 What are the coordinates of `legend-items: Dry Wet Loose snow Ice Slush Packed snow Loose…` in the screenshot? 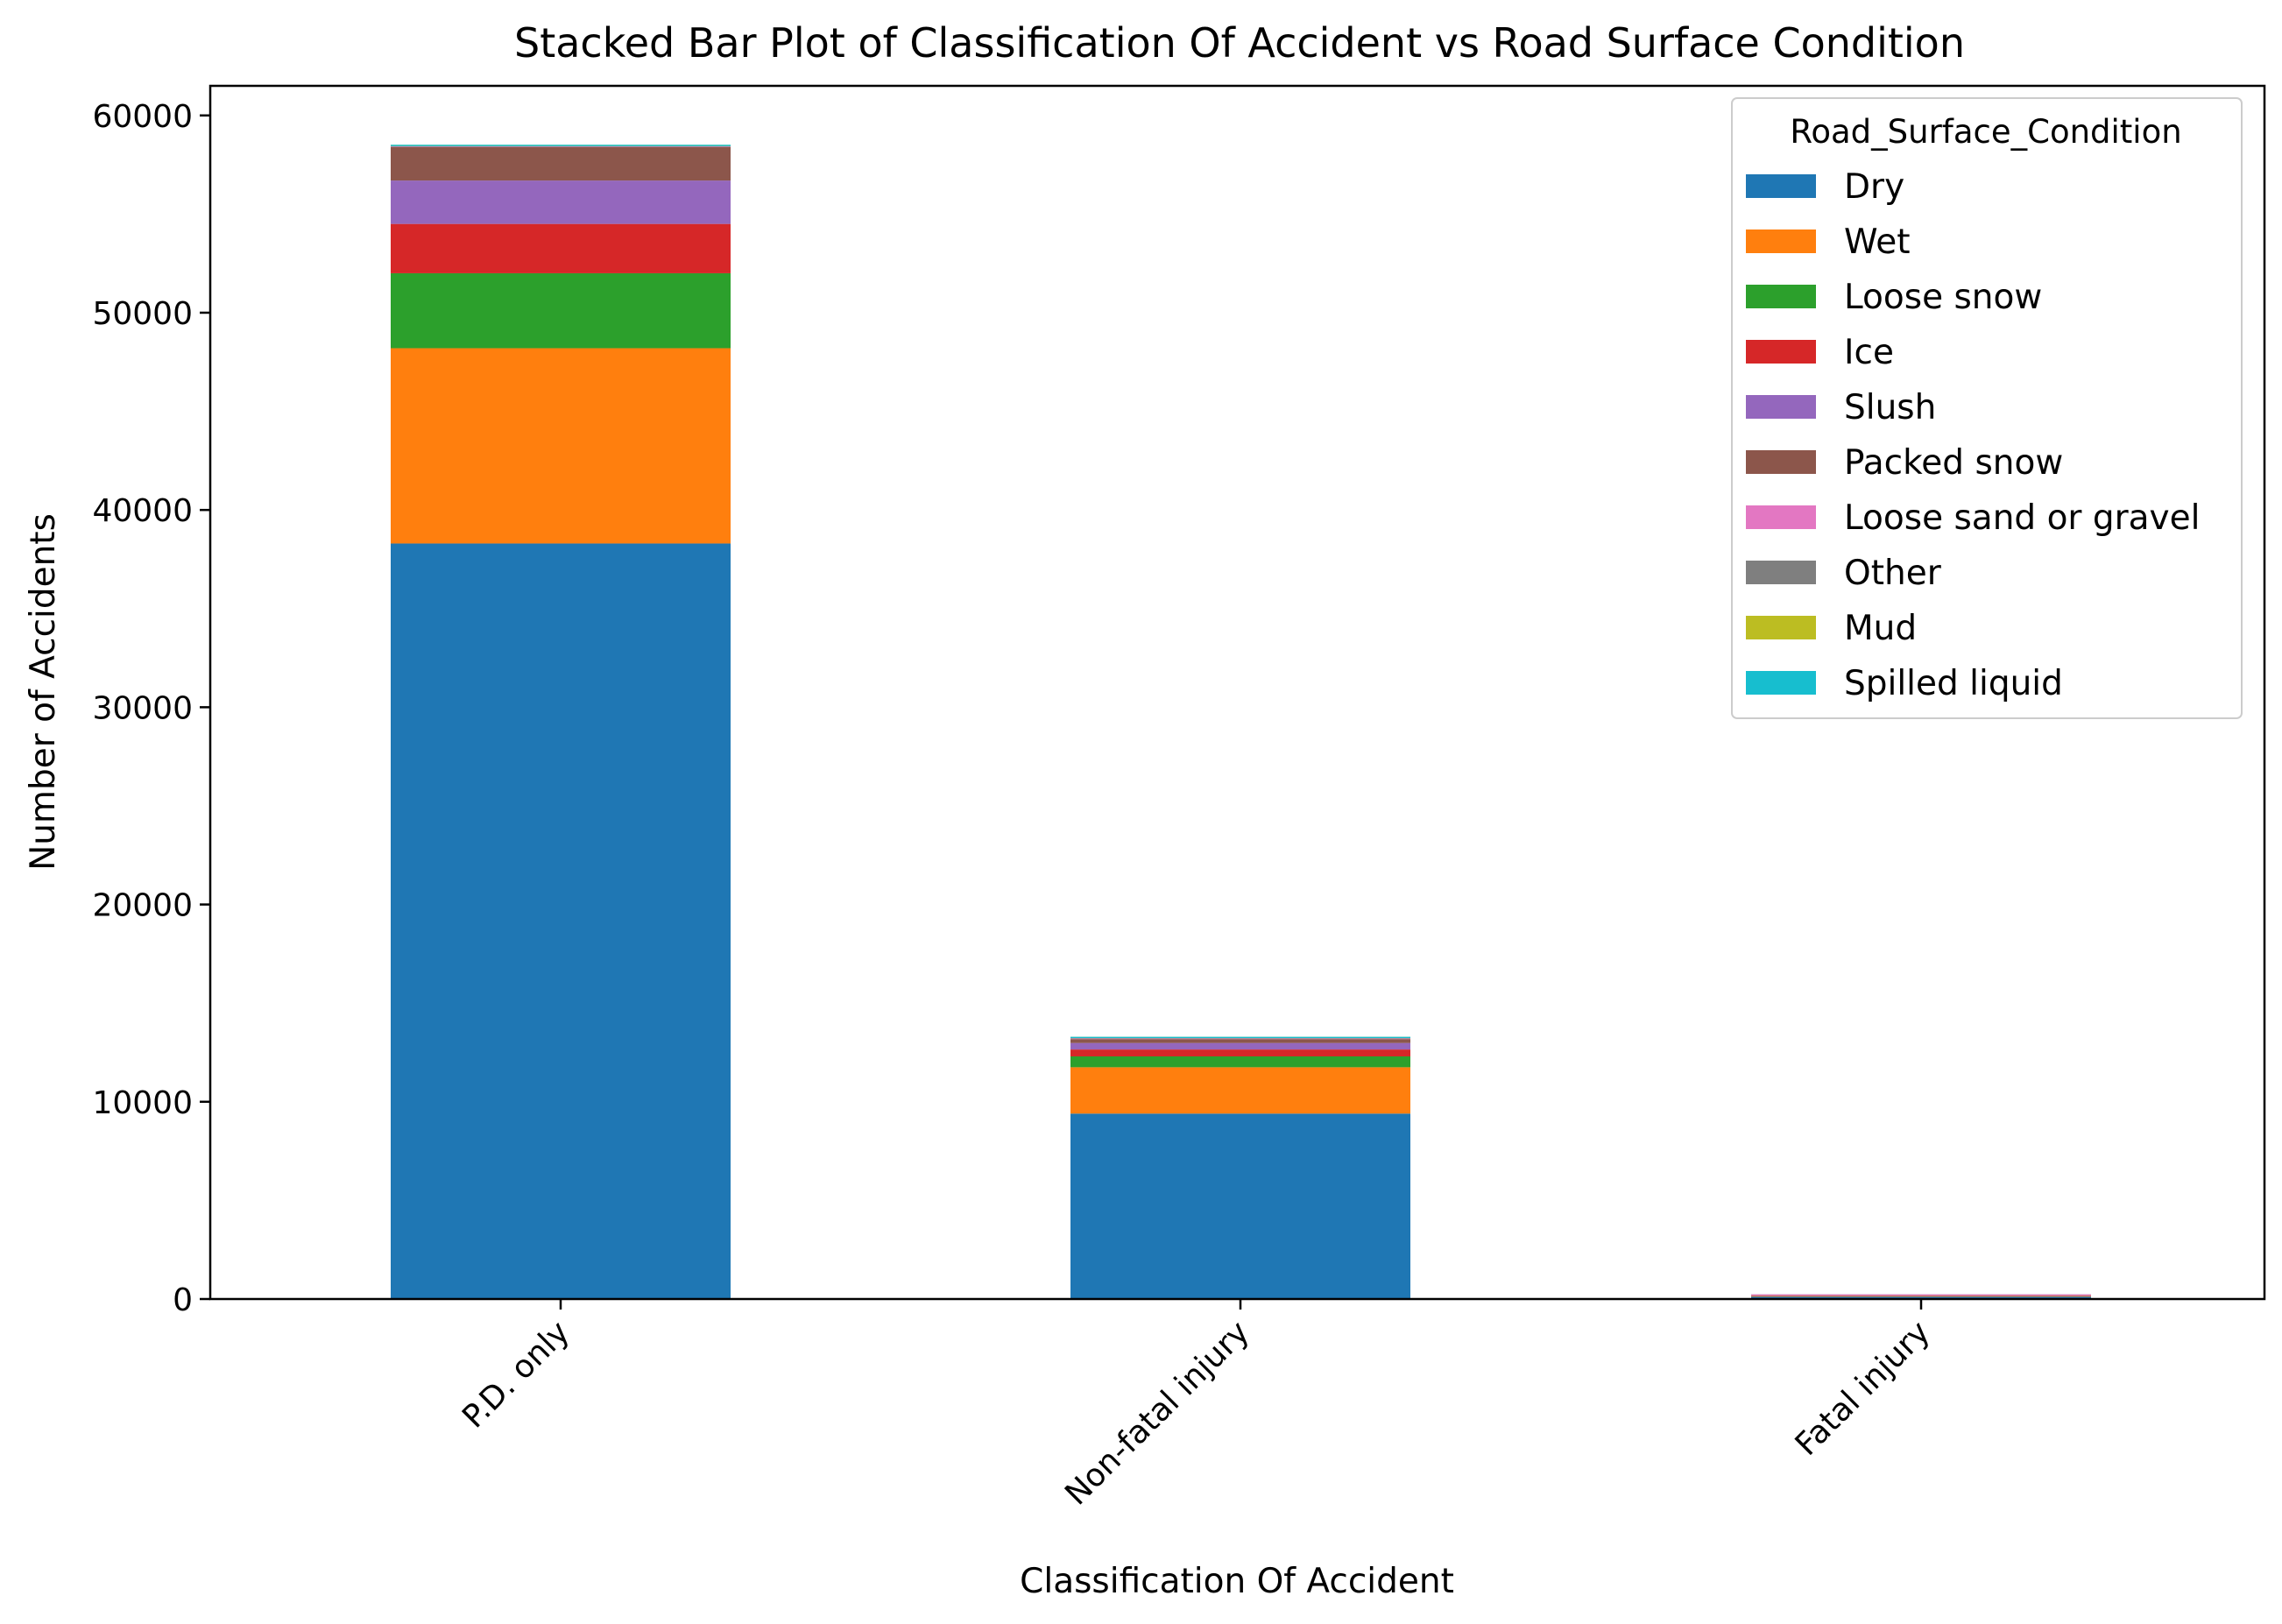 It's located at (1973, 435).